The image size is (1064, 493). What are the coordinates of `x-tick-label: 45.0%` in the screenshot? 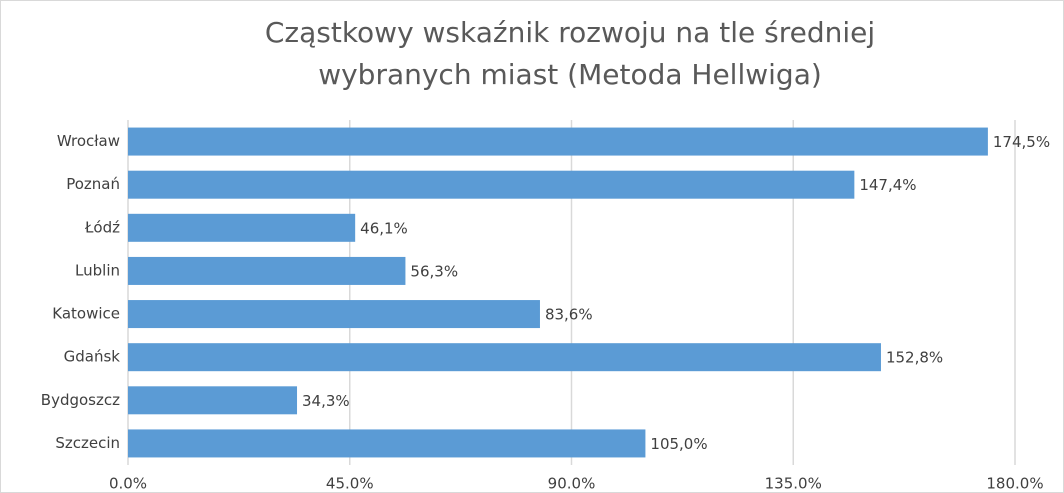 It's located at (350, 484).